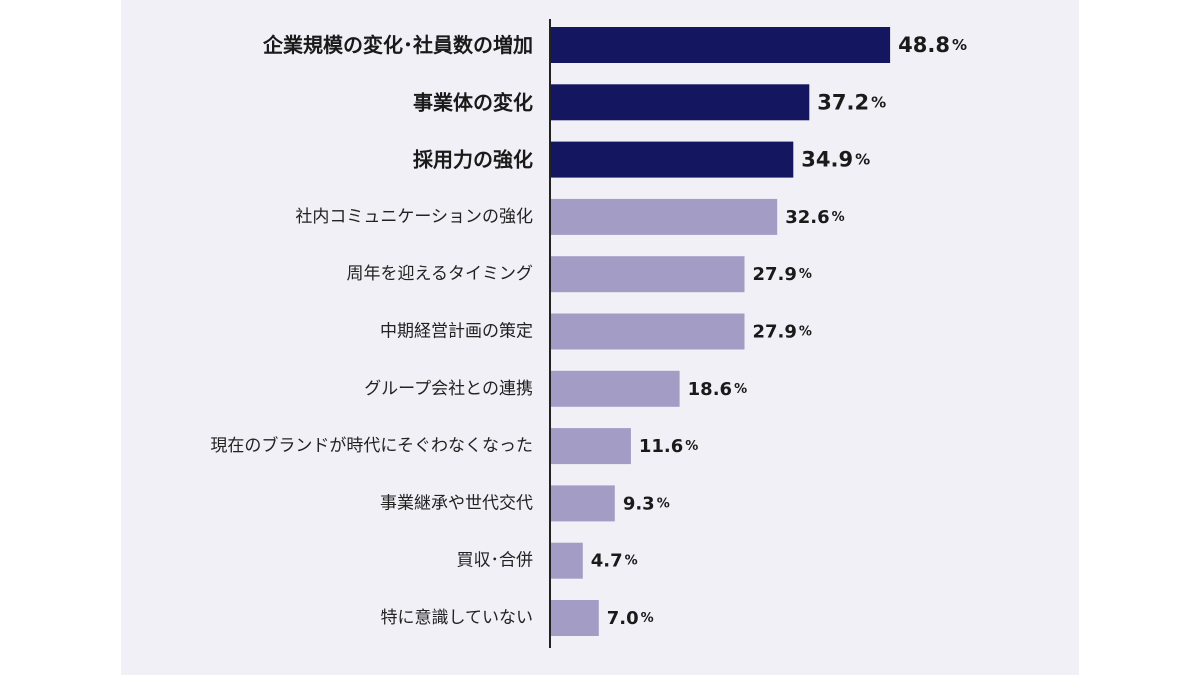  I want to click on value-label-9: 9.3%, so click(646, 503).